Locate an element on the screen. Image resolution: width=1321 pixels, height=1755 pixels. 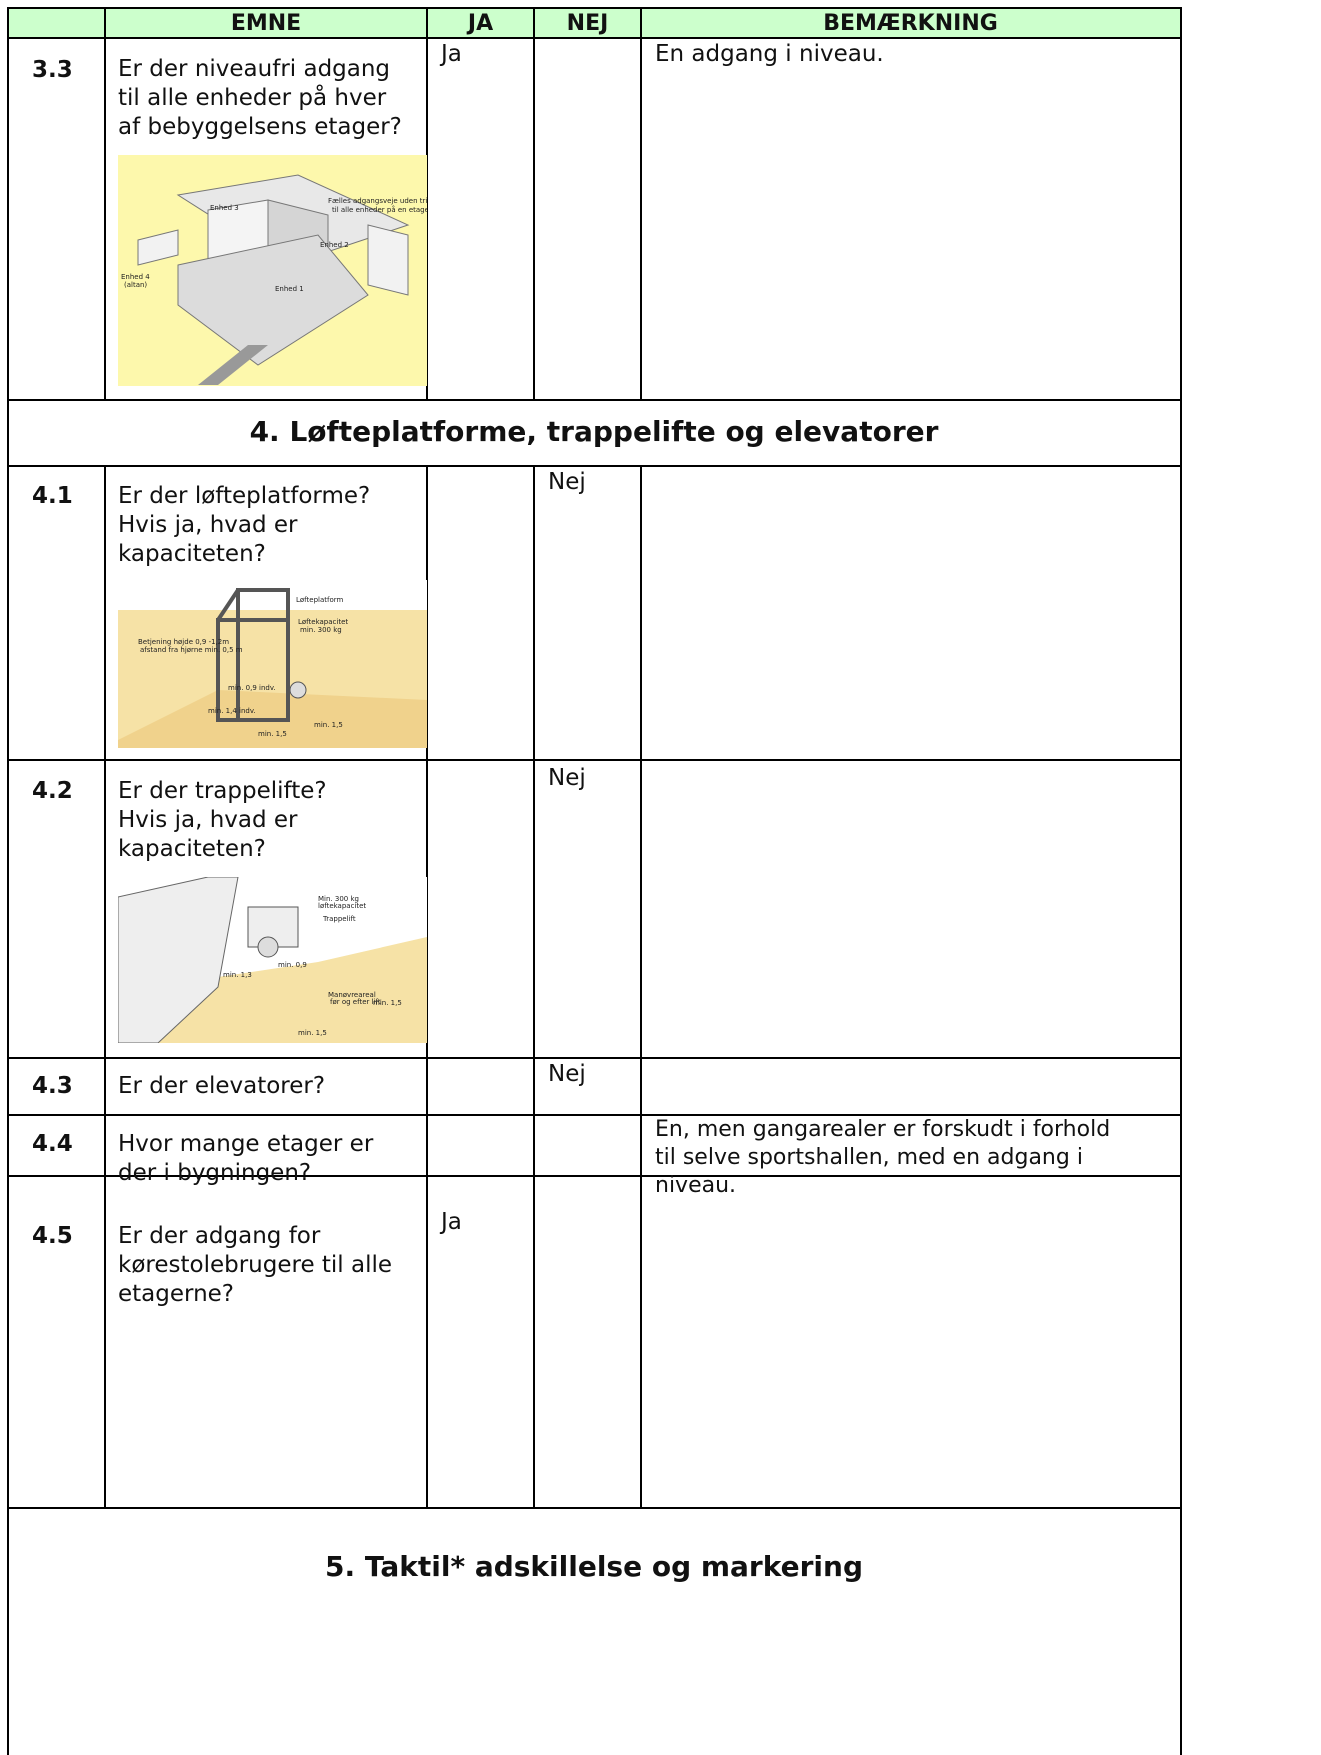
figure-label: Manøvreareal is located at coordinates (352, 995).